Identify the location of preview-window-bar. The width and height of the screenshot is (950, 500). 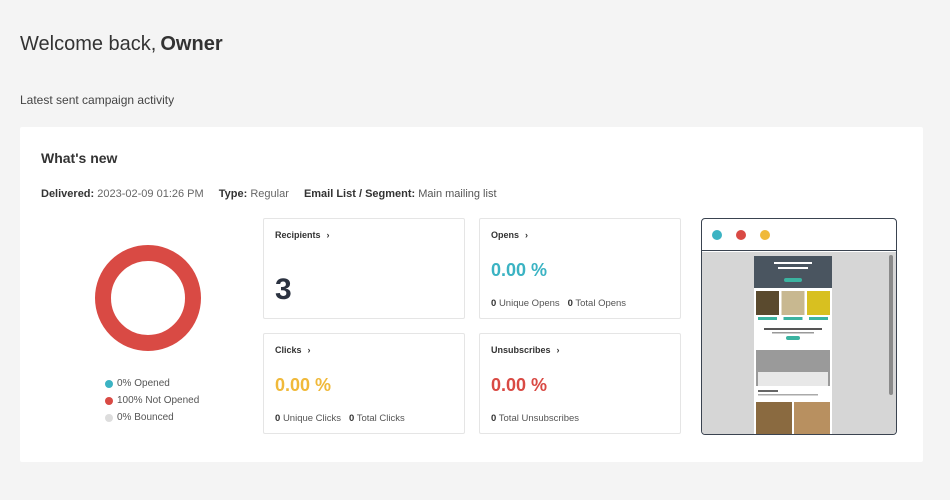
(799, 235).